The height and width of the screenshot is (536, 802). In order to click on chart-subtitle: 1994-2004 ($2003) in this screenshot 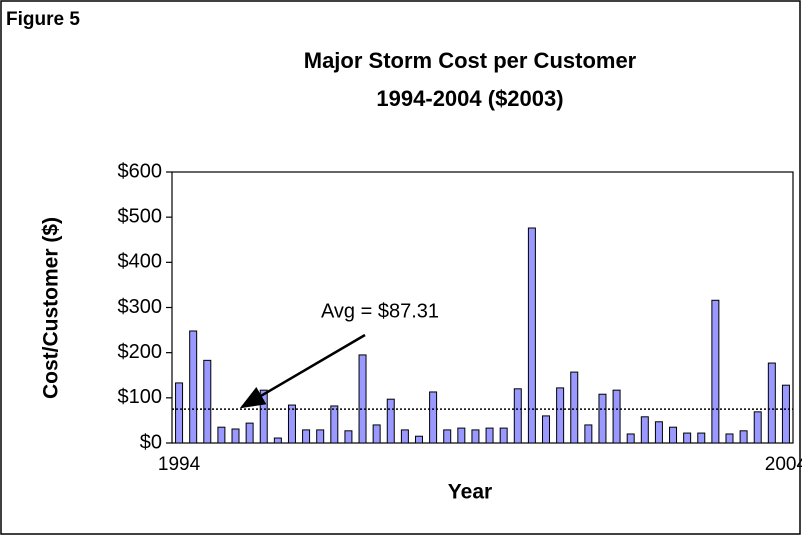, I will do `click(469, 98)`.